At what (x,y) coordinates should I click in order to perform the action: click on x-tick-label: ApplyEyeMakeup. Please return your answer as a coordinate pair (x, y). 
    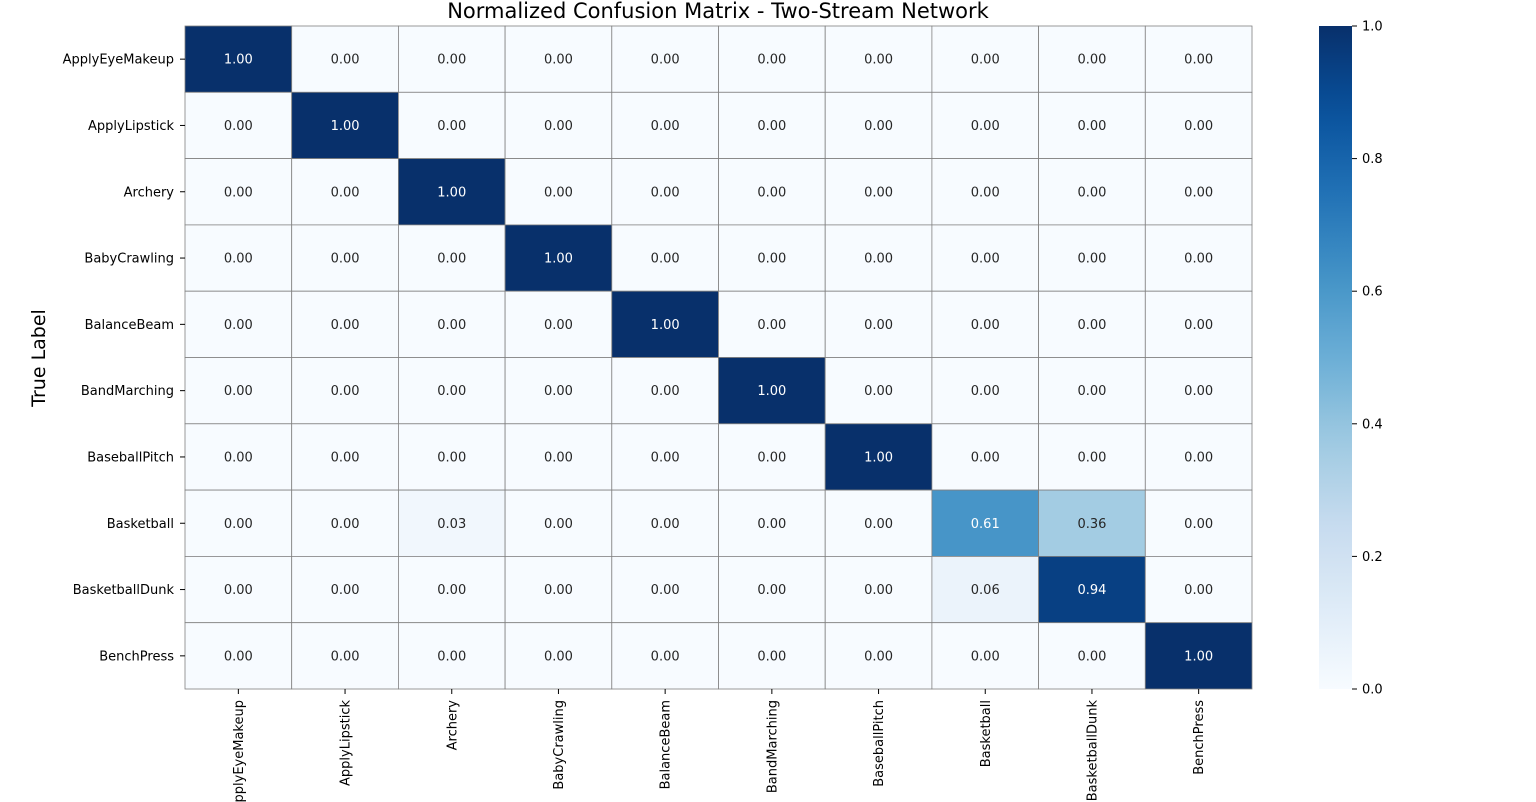
    Looking at the image, I should click on (239, 751).